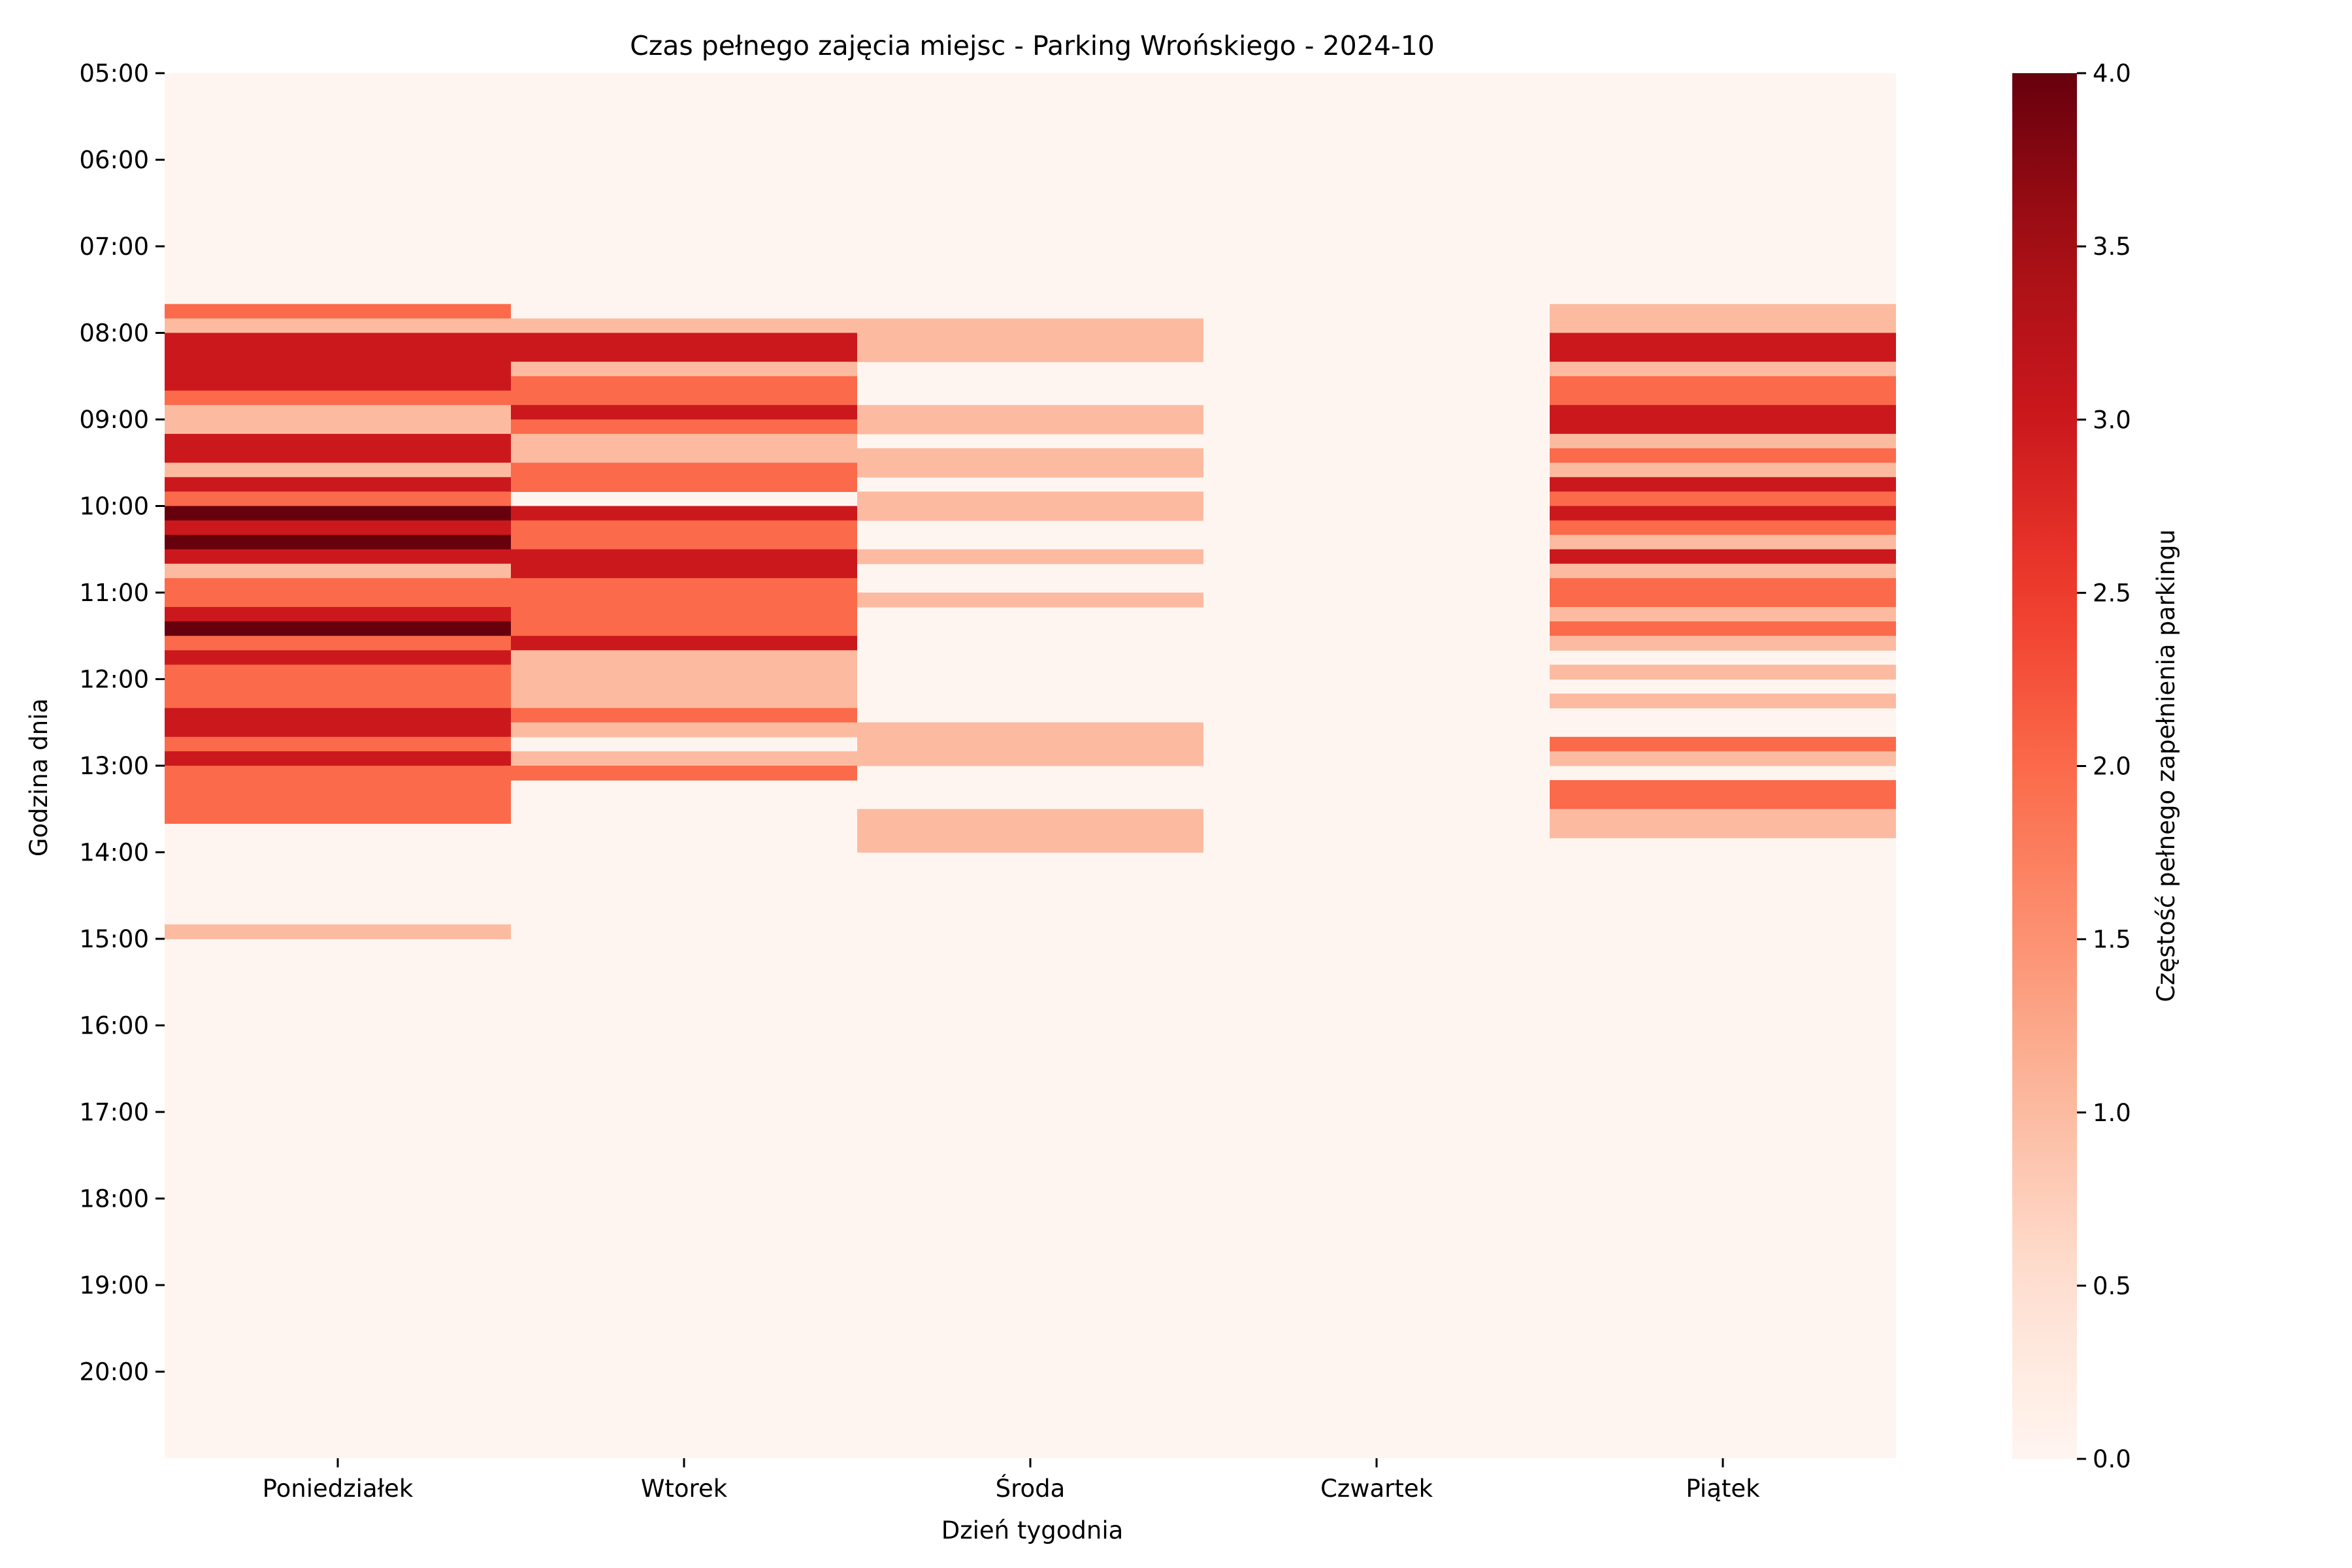 The height and width of the screenshot is (1568, 2352). Describe the element at coordinates (2112, 940) in the screenshot. I see `colorbar-tick-label: 1.5` at that location.